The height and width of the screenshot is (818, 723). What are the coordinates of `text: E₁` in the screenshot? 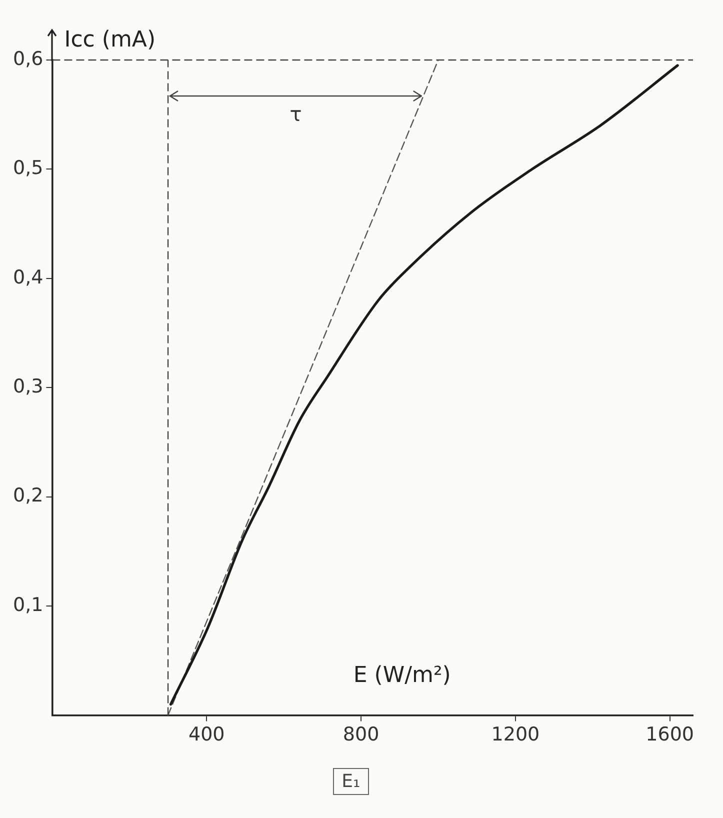 It's located at (351, 781).